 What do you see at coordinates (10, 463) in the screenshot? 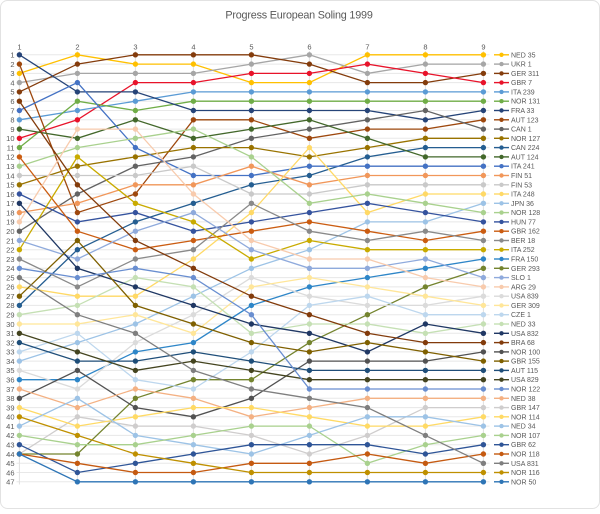
I see `svg-text: 45` at bounding box center [10, 463].